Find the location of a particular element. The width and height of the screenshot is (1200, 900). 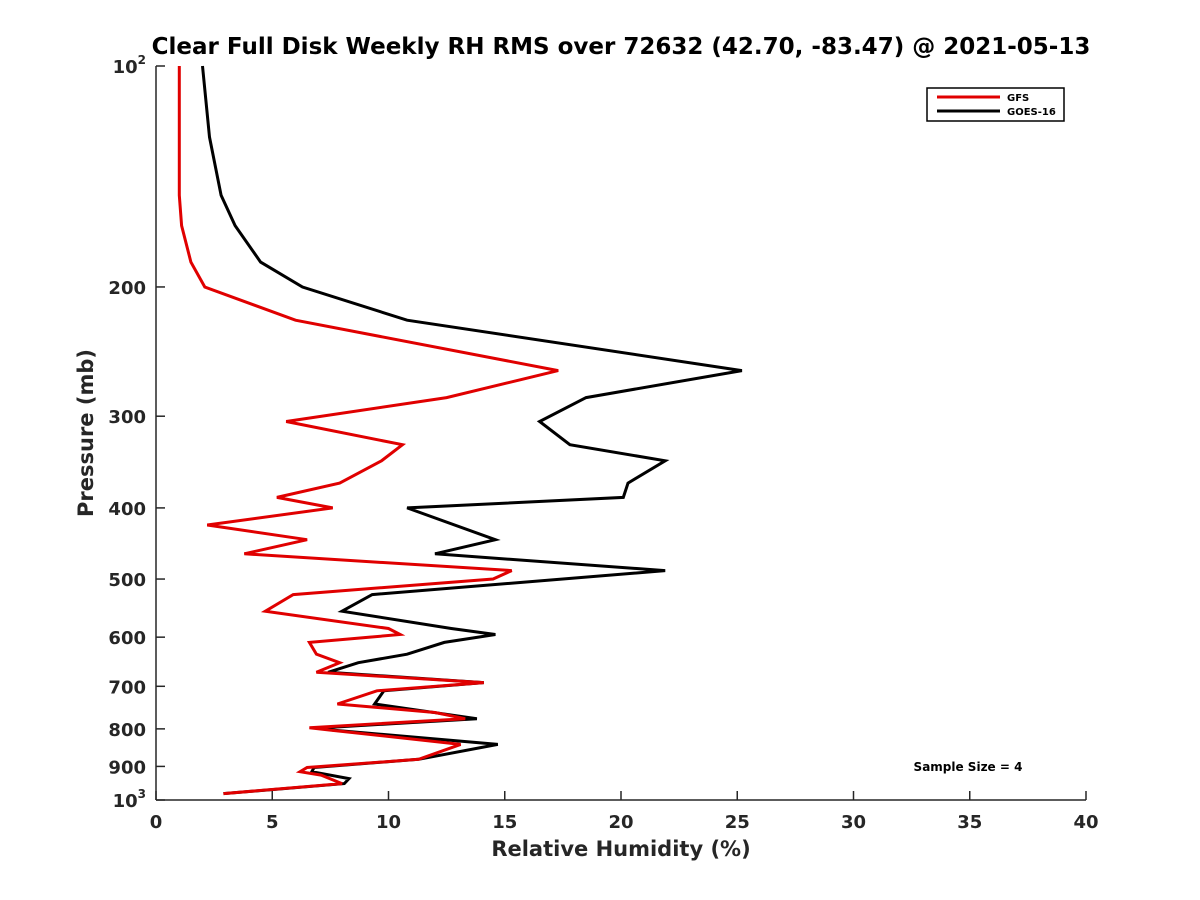

x-tick-group: 0 5 10 15 20 25 30 35 40 is located at coordinates (624, 812).